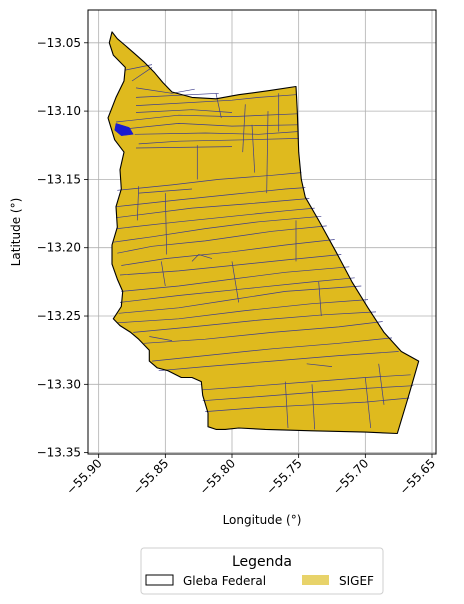 The height and width of the screenshot is (604, 464). Describe the element at coordinates (283, 476) in the screenshot. I see `x-tick-label-3: −55.75` at that location.